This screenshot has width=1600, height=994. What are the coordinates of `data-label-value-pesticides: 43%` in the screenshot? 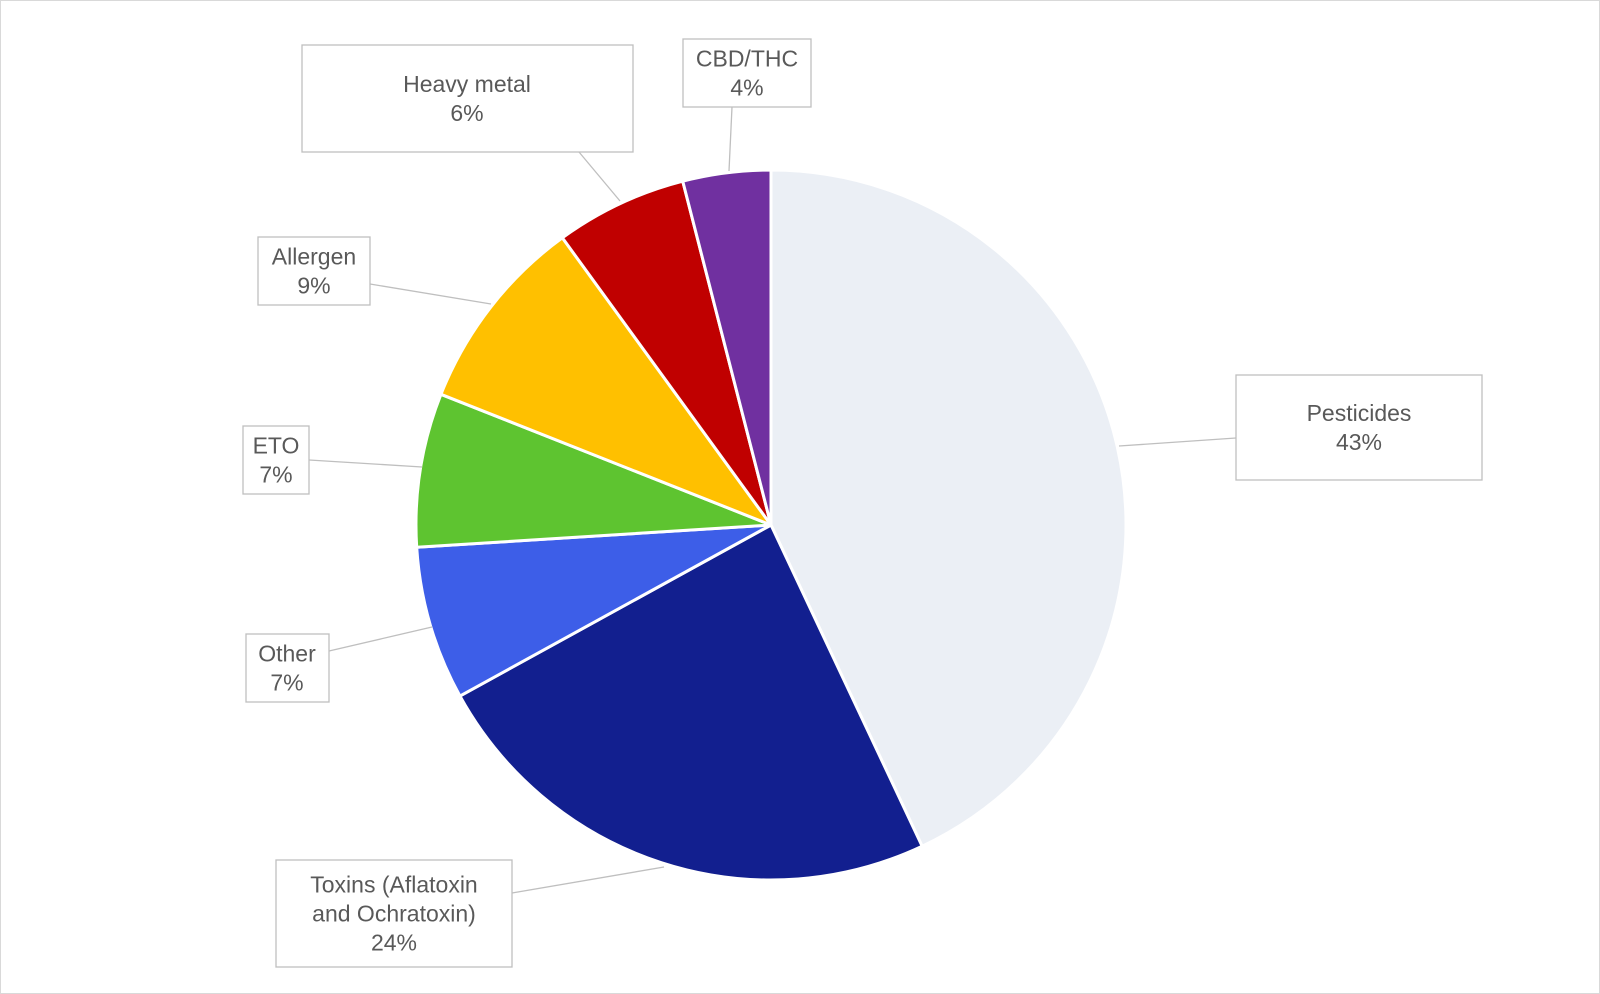 It's located at (1359, 442).